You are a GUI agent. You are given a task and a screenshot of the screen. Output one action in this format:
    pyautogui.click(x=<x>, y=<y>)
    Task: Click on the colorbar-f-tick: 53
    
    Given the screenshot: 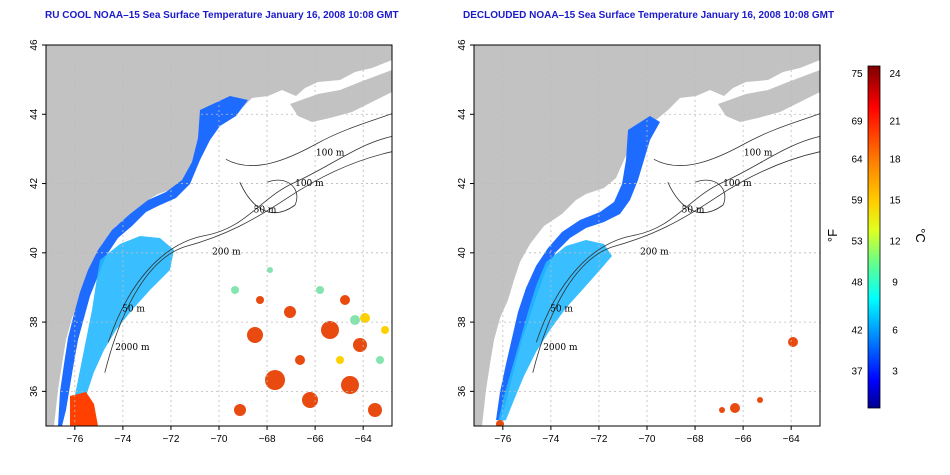 What is the action you would take?
    pyautogui.click(x=857, y=241)
    